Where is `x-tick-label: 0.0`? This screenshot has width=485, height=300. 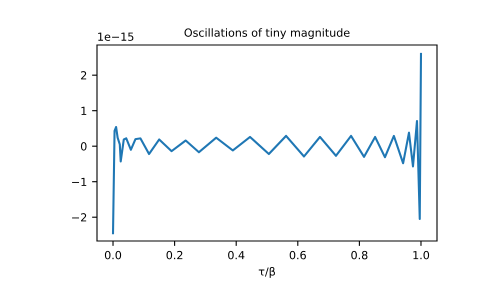
x-tick-label: 0.0 is located at coordinates (113, 255).